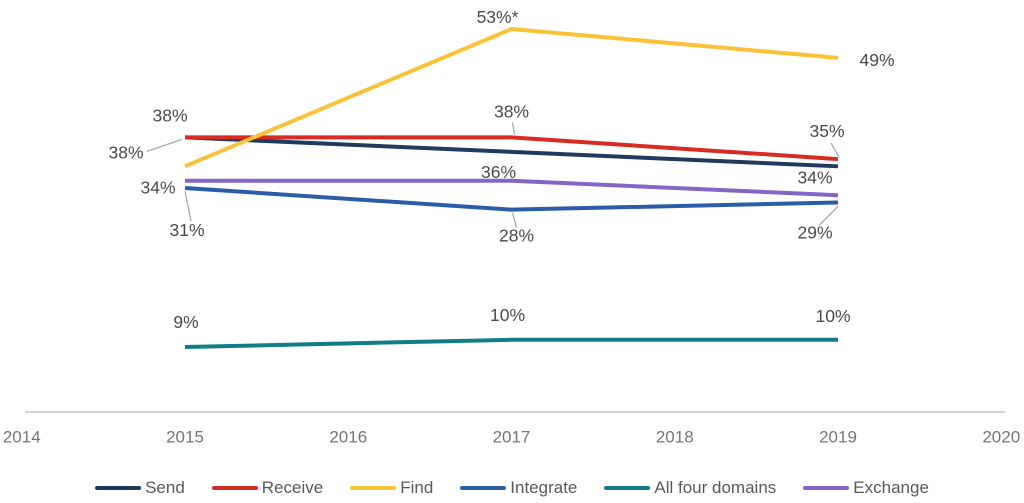  I want to click on legend-item-all-four-domains: All four domains, so click(690, 488).